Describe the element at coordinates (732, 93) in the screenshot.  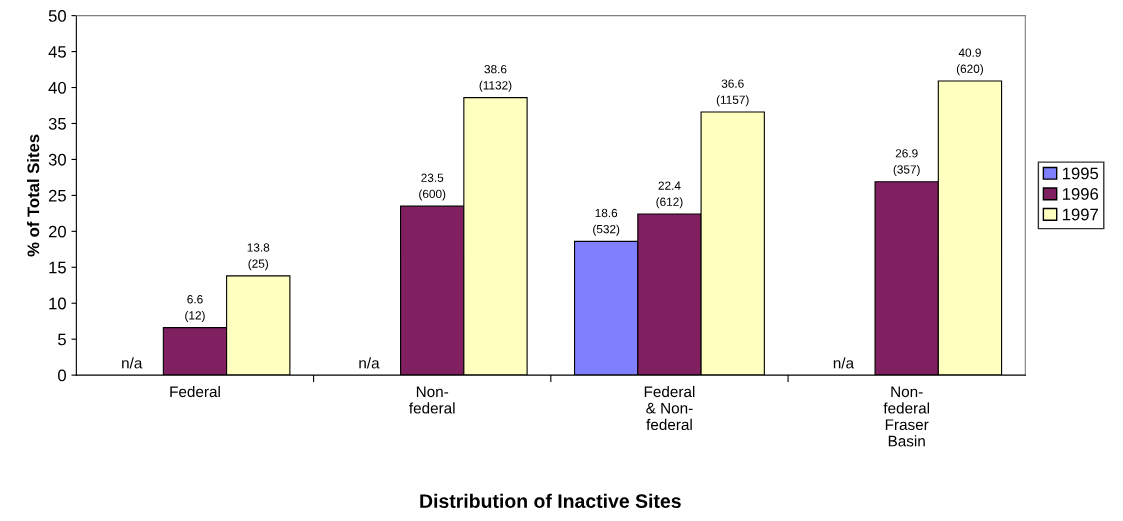
I see `data-label: 36.6 (1157)` at that location.